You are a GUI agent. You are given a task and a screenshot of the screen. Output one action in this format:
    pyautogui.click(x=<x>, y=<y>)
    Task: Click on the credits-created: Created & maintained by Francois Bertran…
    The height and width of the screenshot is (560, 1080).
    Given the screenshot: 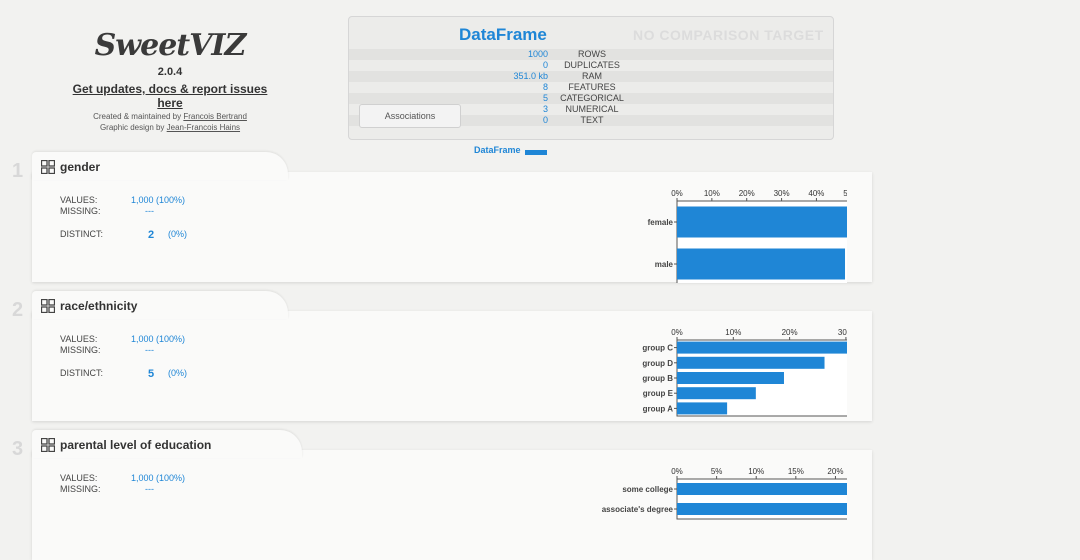 What is the action you would take?
    pyautogui.click(x=170, y=116)
    